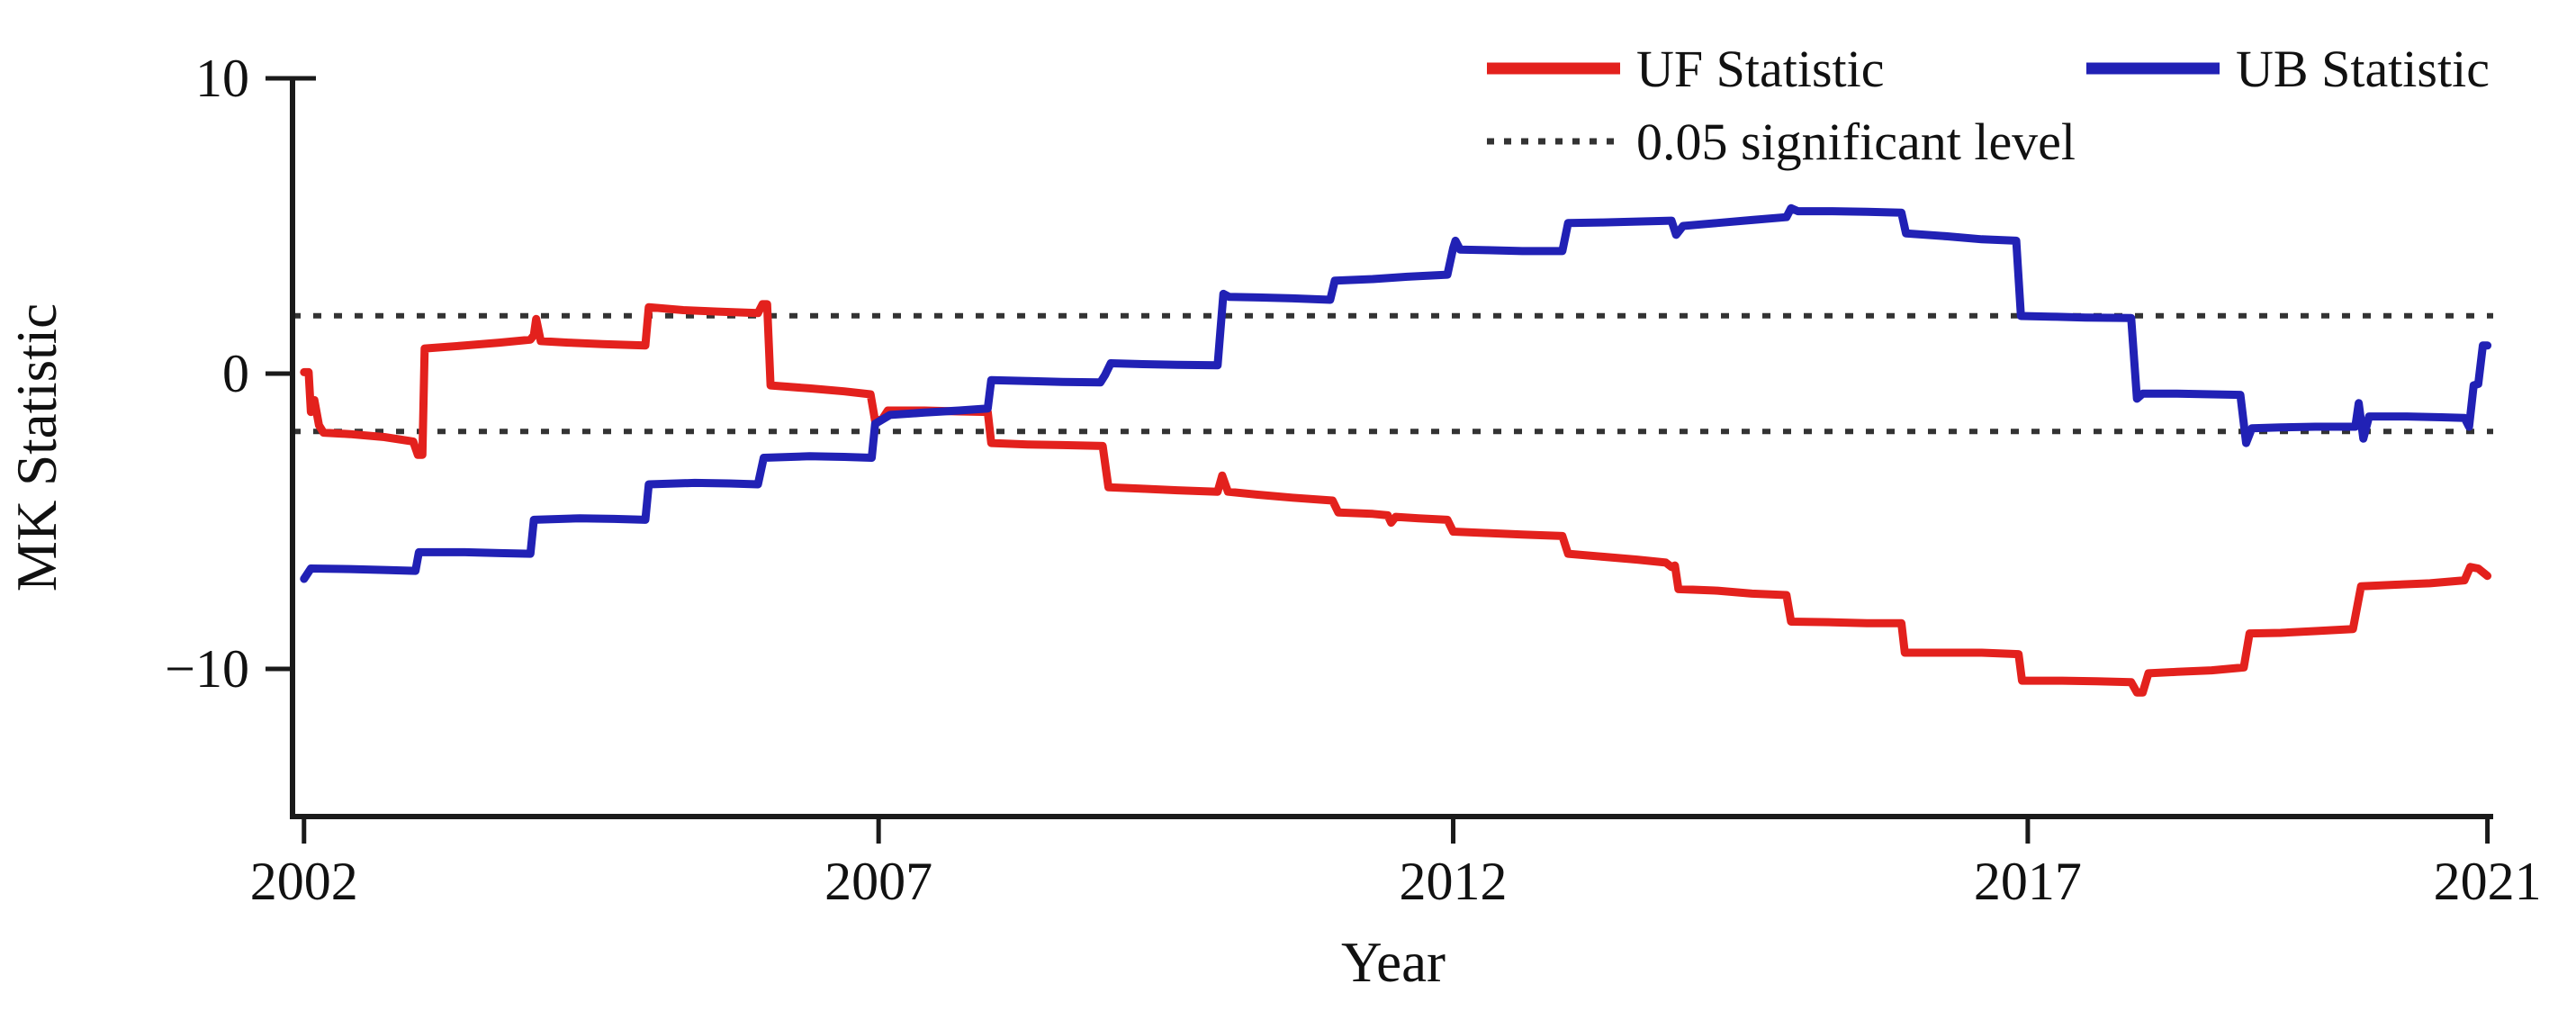 The image size is (2576, 1020). I want to click on x-axis-ticks: 2002 2007 2012 2017 2021, so click(1396, 864).